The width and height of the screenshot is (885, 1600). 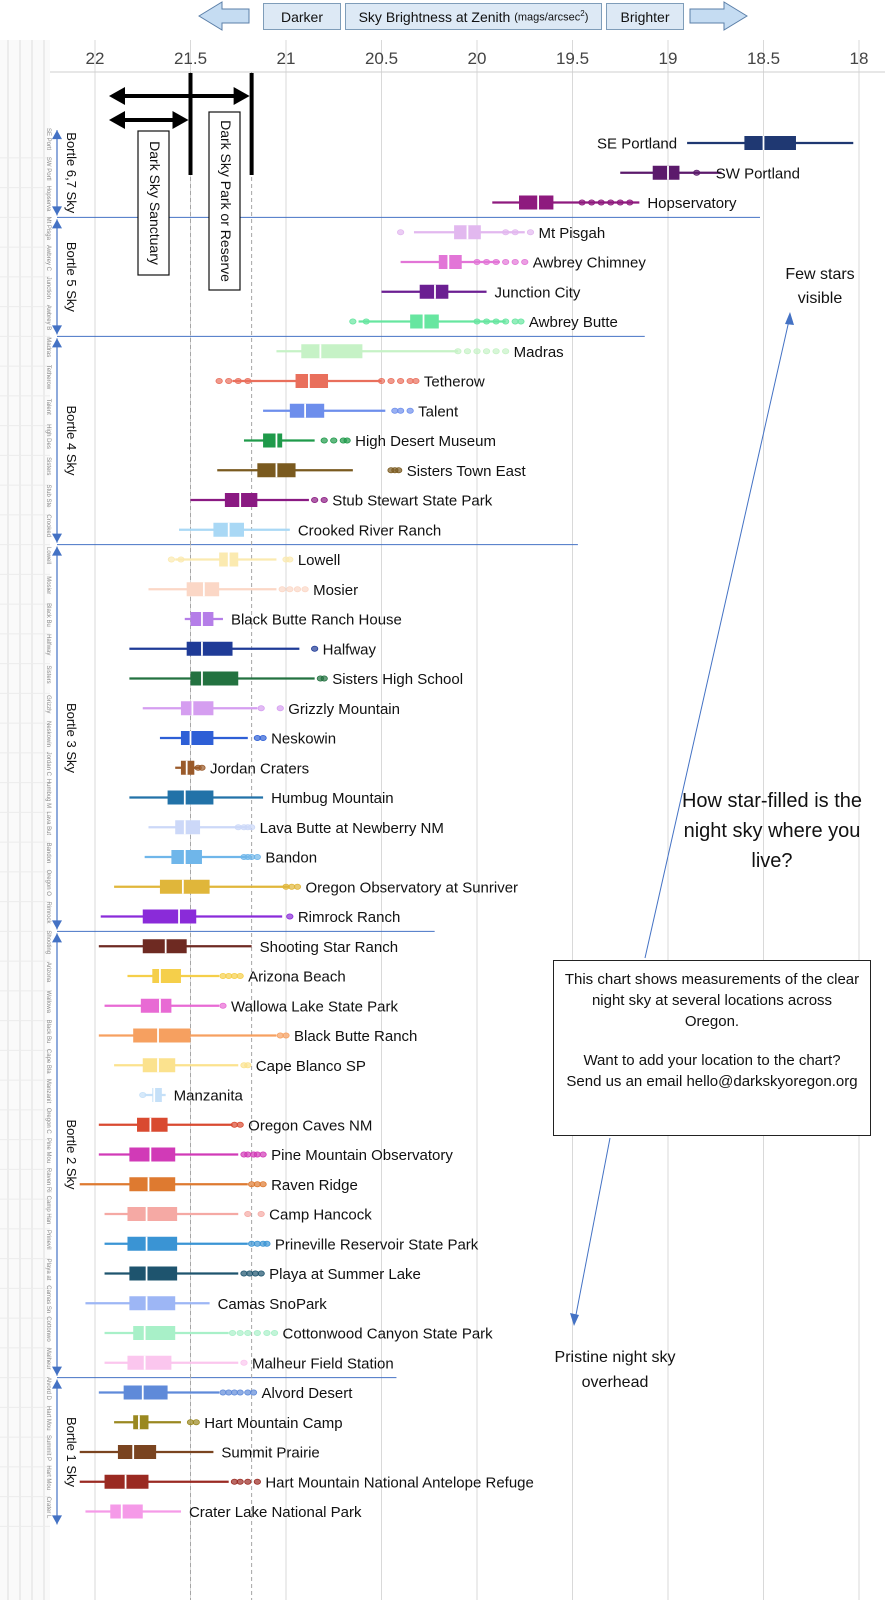 What do you see at coordinates (615, 1370) in the screenshot?
I see `pristine-text: Pristine night sky overhead` at bounding box center [615, 1370].